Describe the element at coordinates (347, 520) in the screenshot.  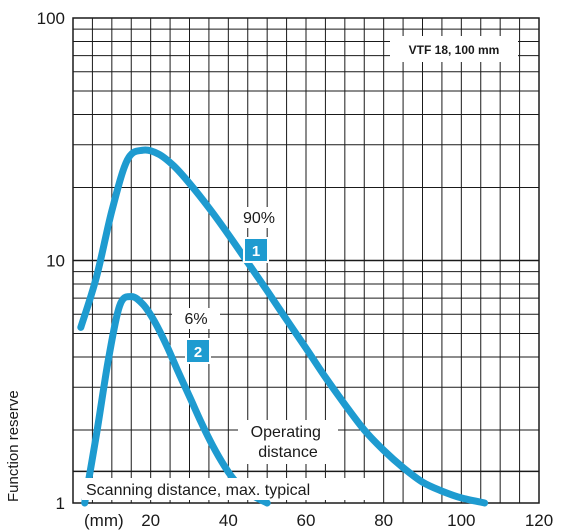
I see `x-tick-labels: 20 40 60 80 100 120` at that location.